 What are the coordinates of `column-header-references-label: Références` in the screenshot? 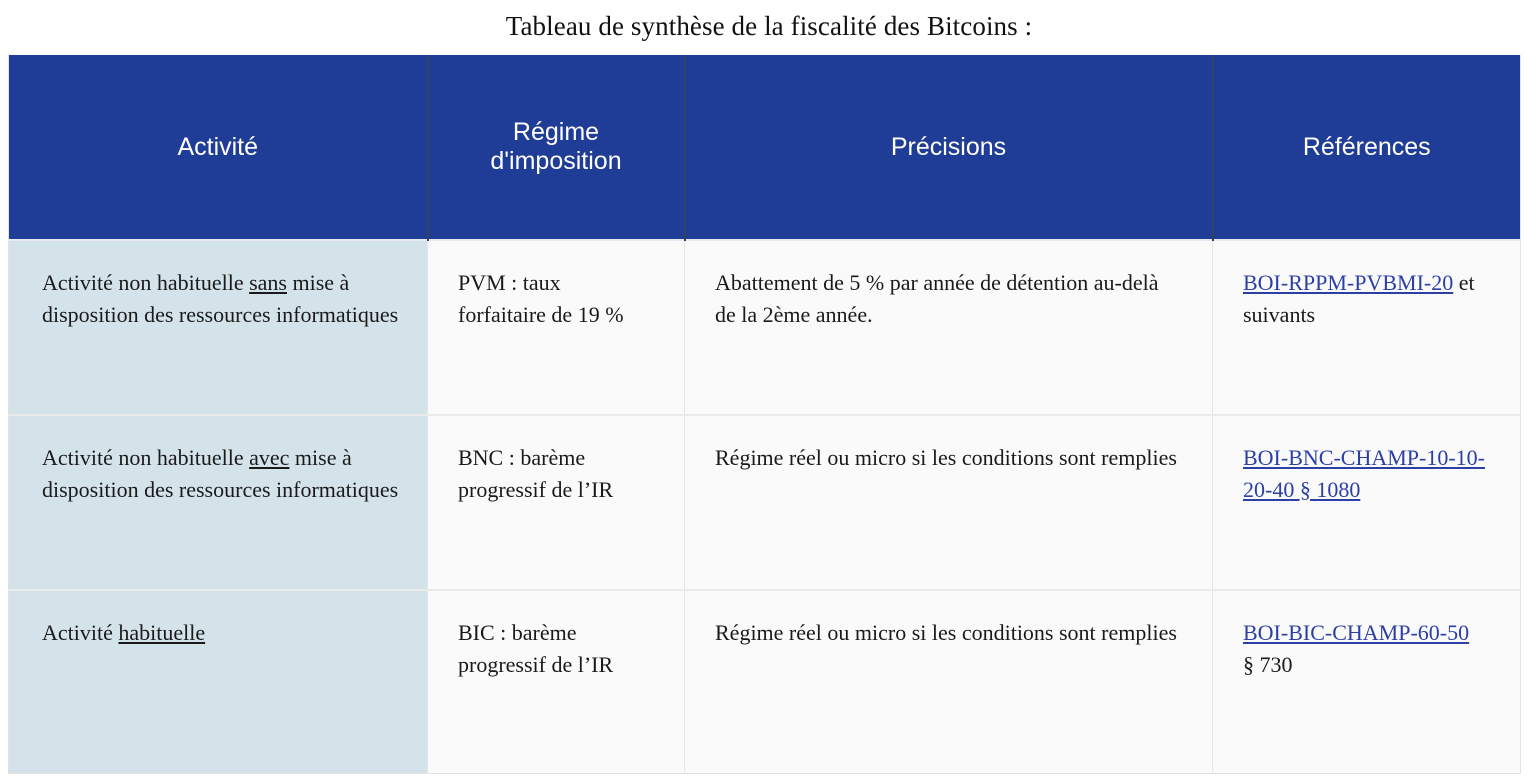 It's located at (1366, 146).